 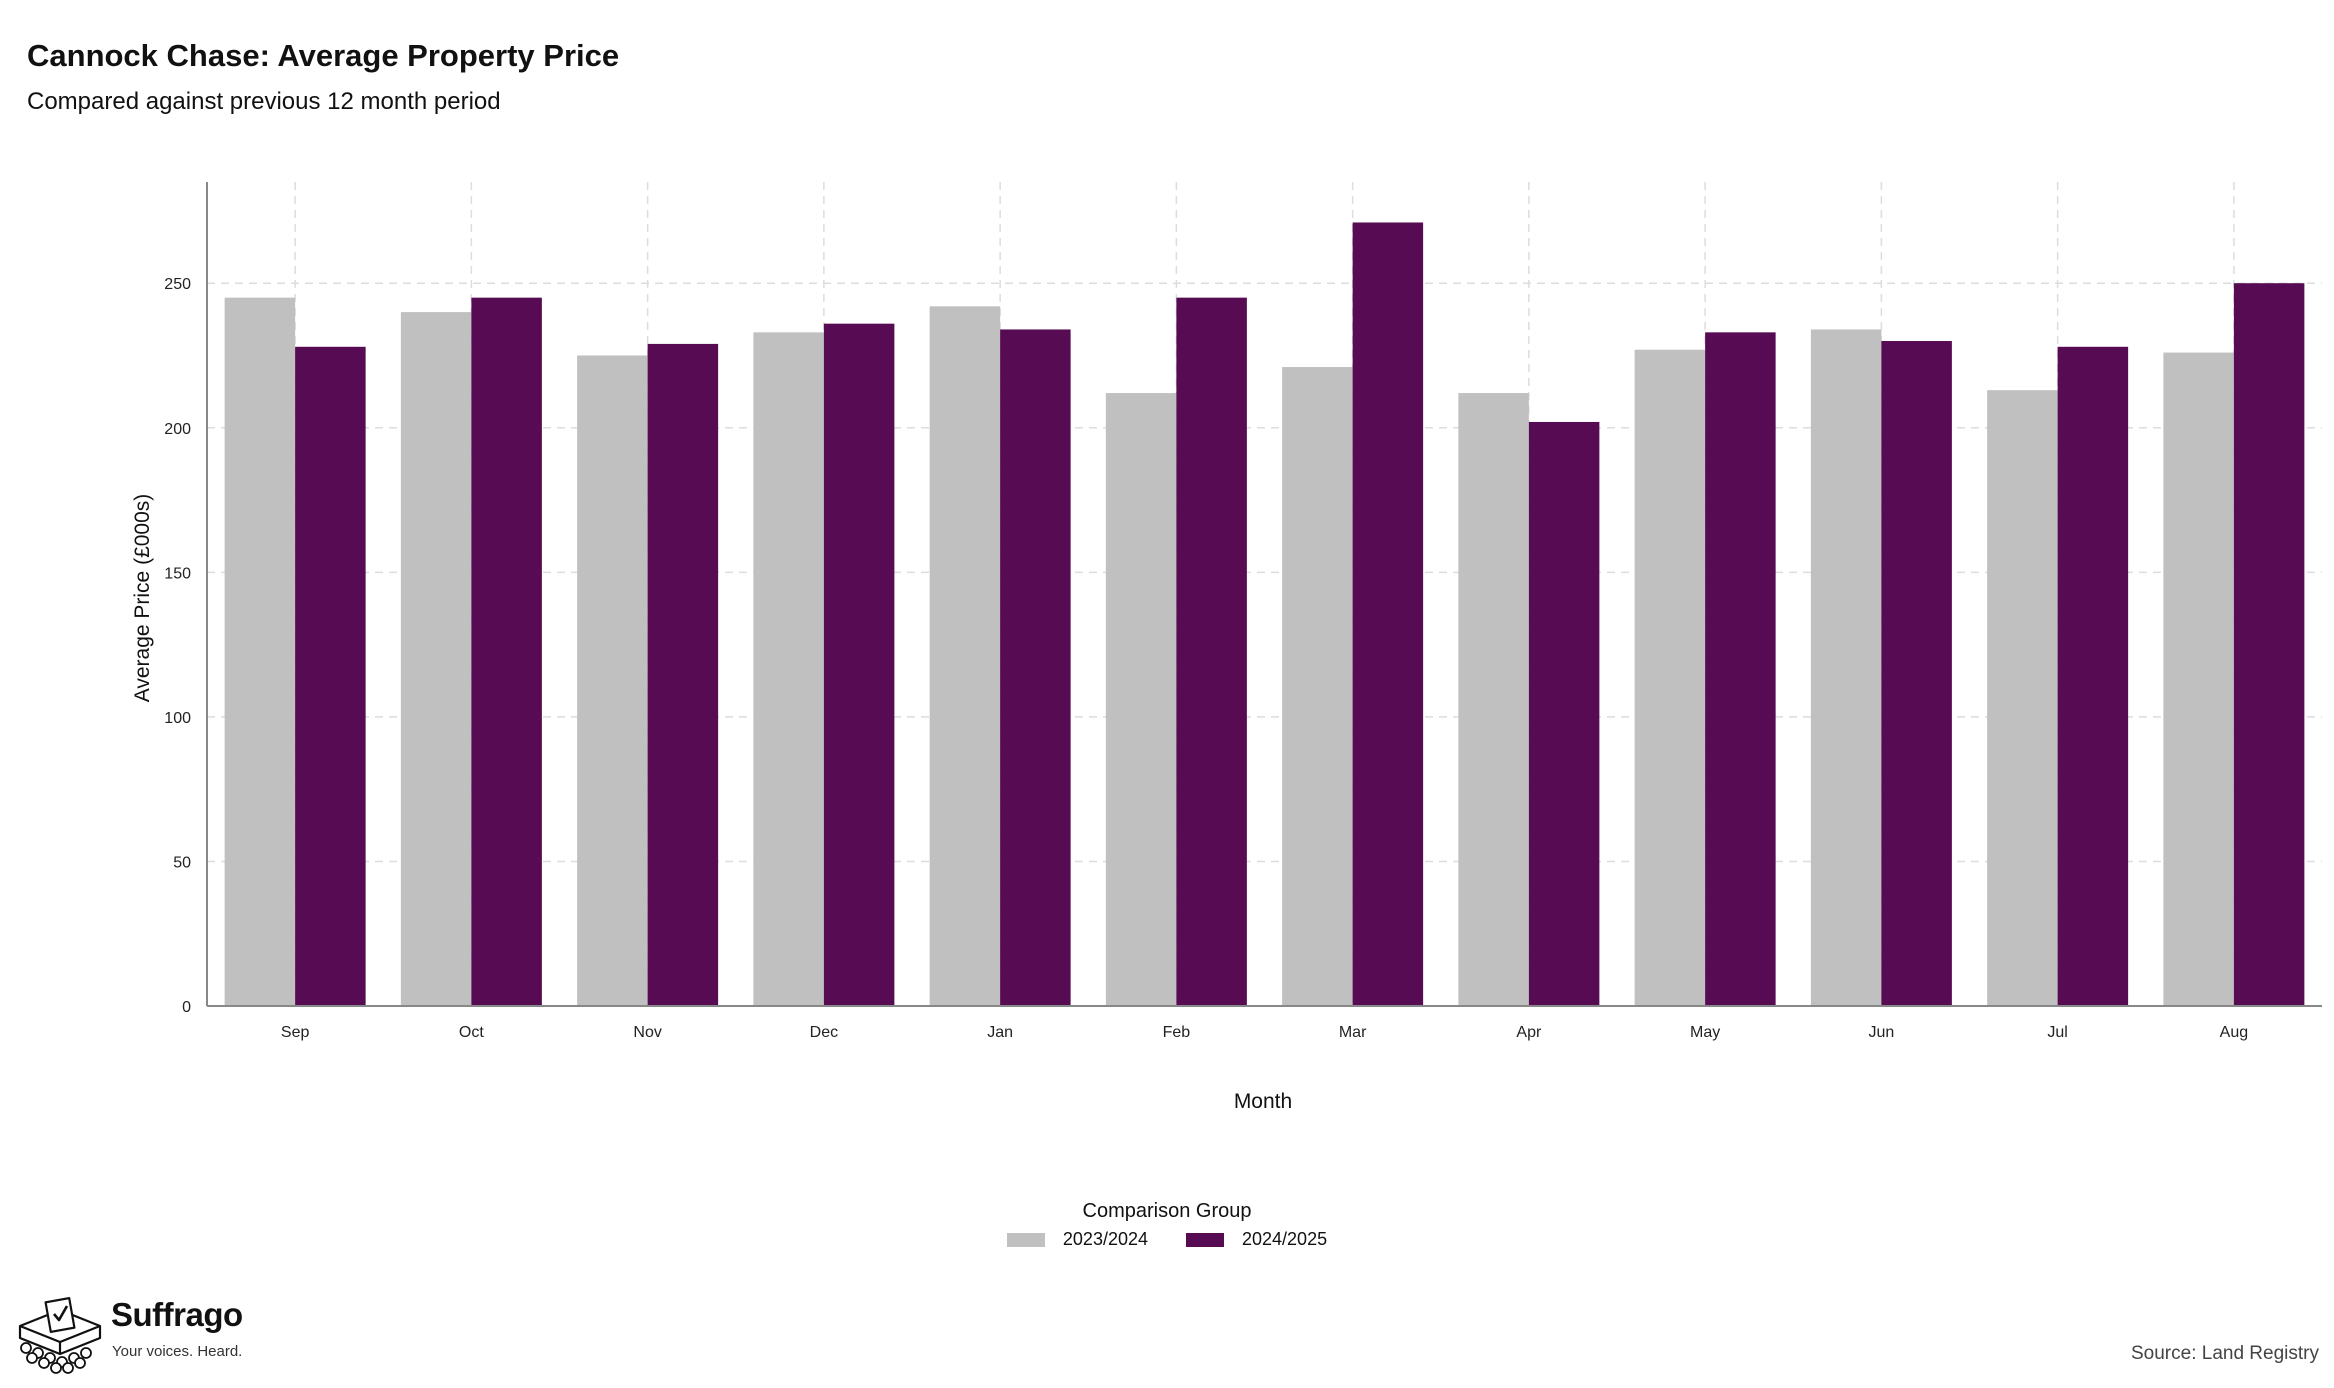 What do you see at coordinates (142, 598) in the screenshot?
I see `y-axis-title: Average Price (£000s)` at bounding box center [142, 598].